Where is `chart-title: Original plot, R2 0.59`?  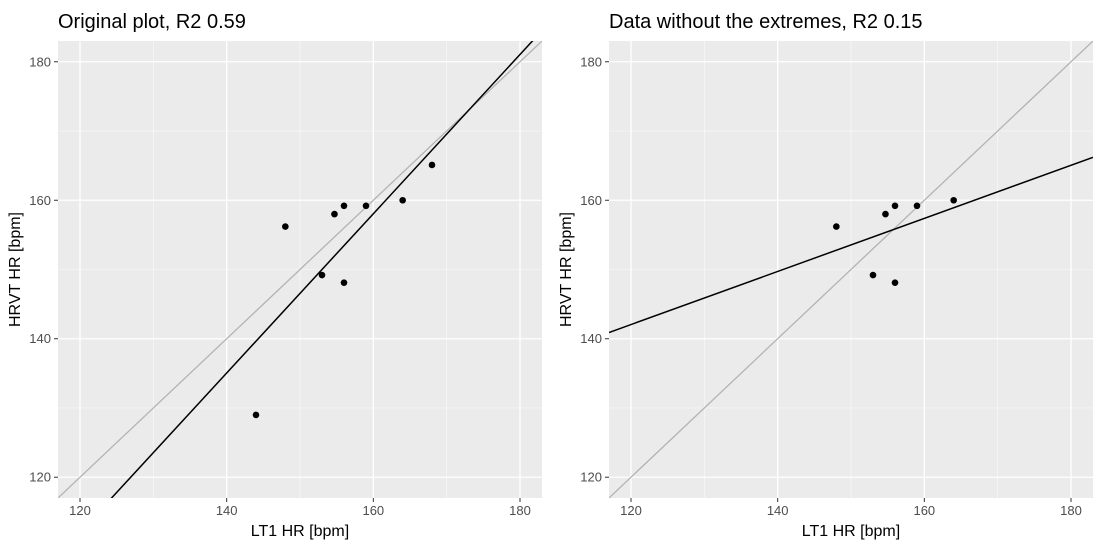
chart-title: Original plot, R2 0.59 is located at coordinates (152, 22).